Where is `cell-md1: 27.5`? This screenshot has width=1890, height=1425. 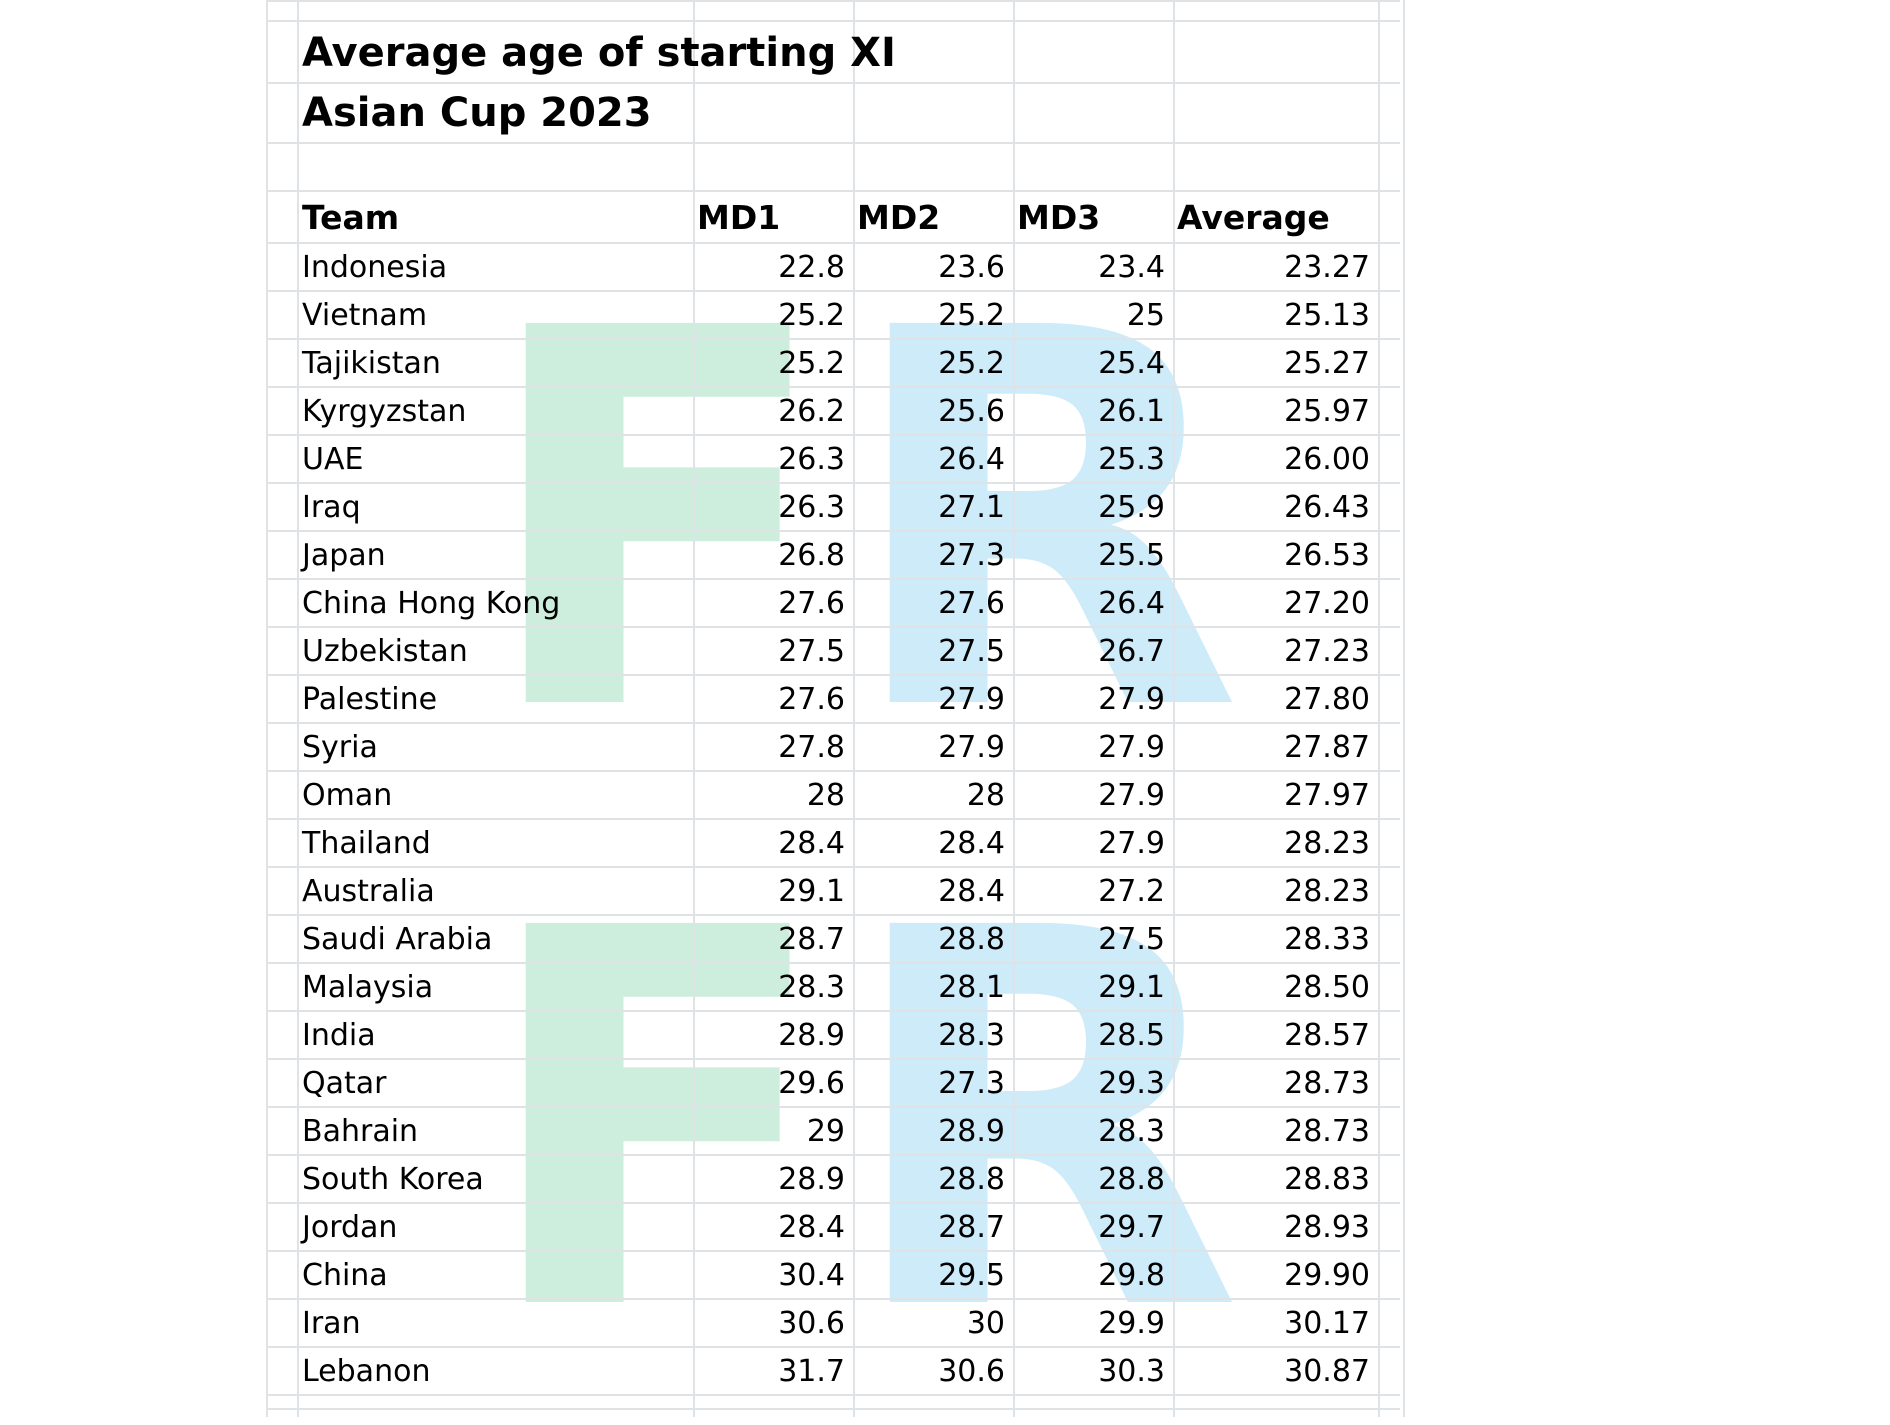
cell-md1: 27.5 is located at coordinates (811, 651).